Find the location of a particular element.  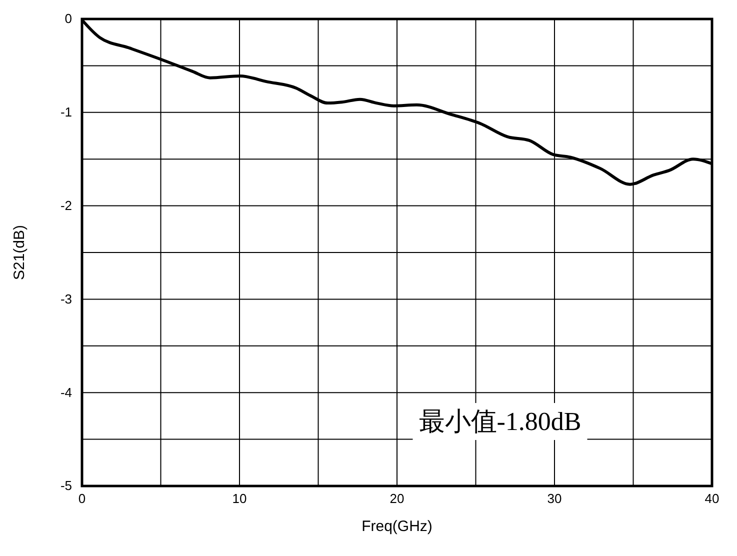

x-tick-label: 30 is located at coordinates (554, 498).